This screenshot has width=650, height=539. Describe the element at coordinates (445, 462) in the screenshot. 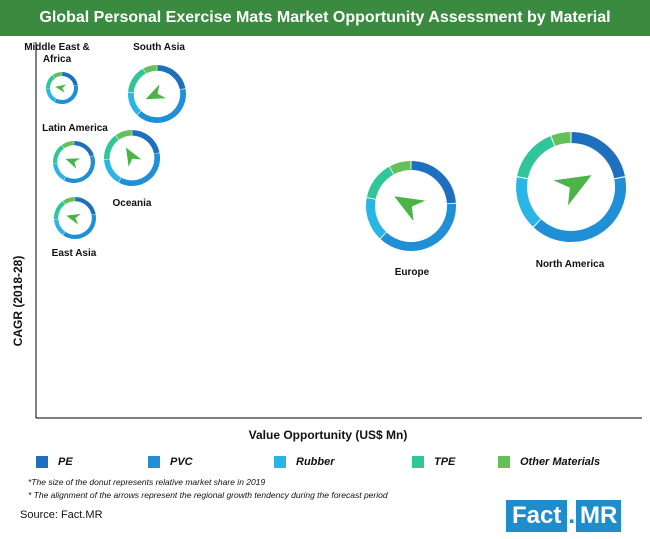

I see `legend-label-tpe: TPE` at that location.